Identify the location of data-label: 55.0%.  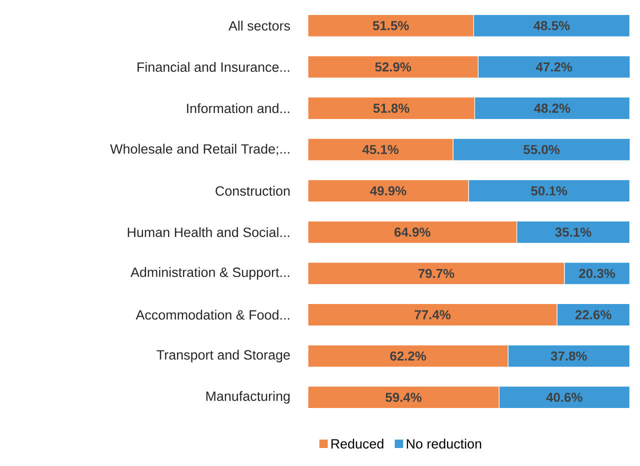
(542, 149).